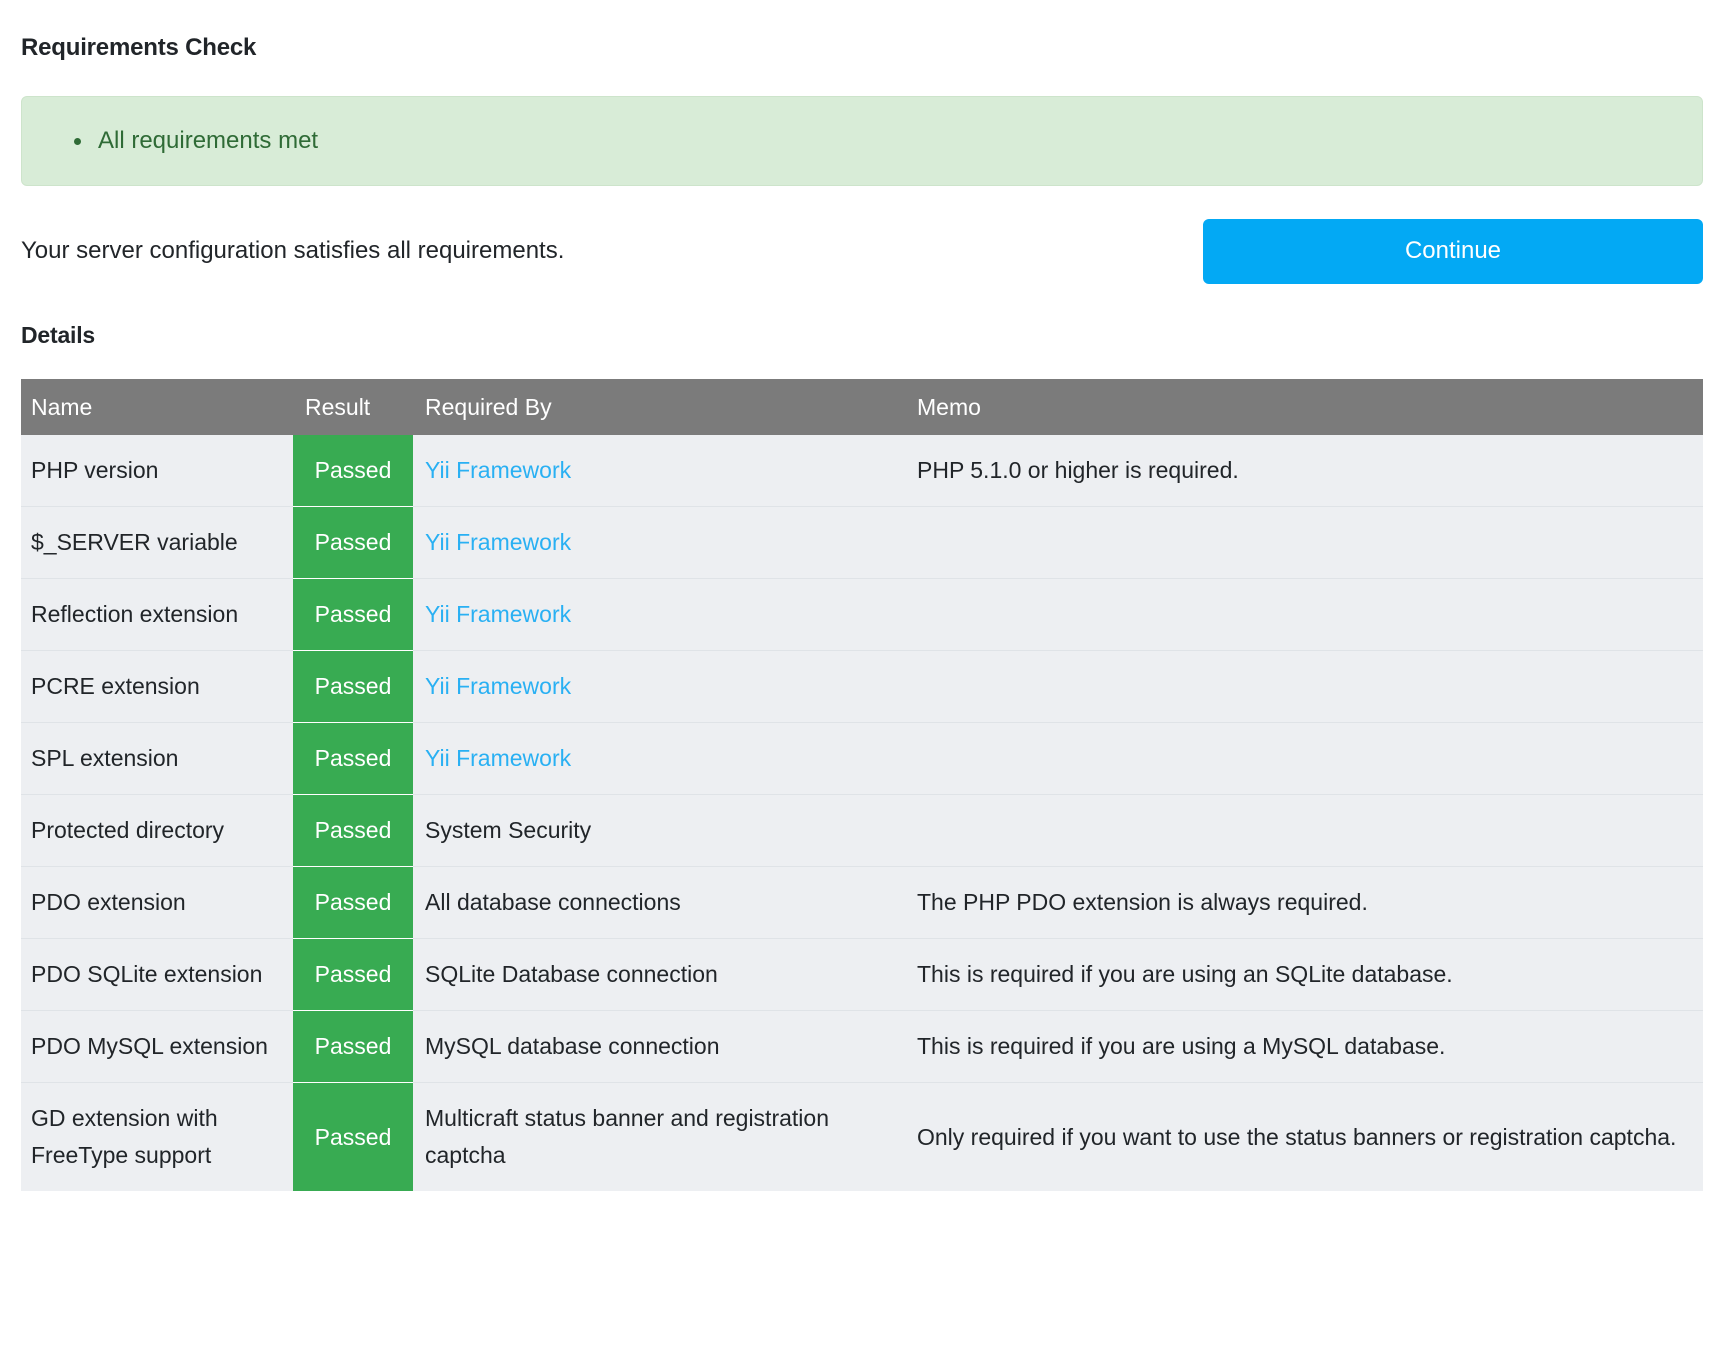 This screenshot has width=1724, height=1348. I want to click on column-header-memo: Memo, so click(1303, 407).